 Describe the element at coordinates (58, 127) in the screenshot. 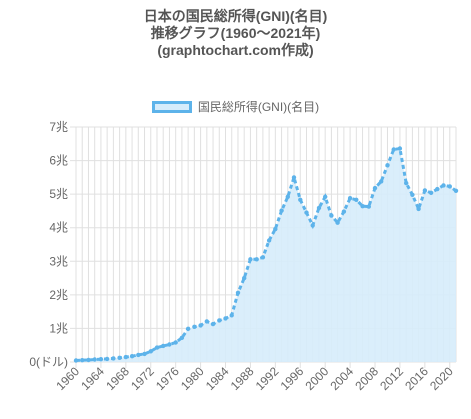

I see `y-tick-label: 7兆` at that location.